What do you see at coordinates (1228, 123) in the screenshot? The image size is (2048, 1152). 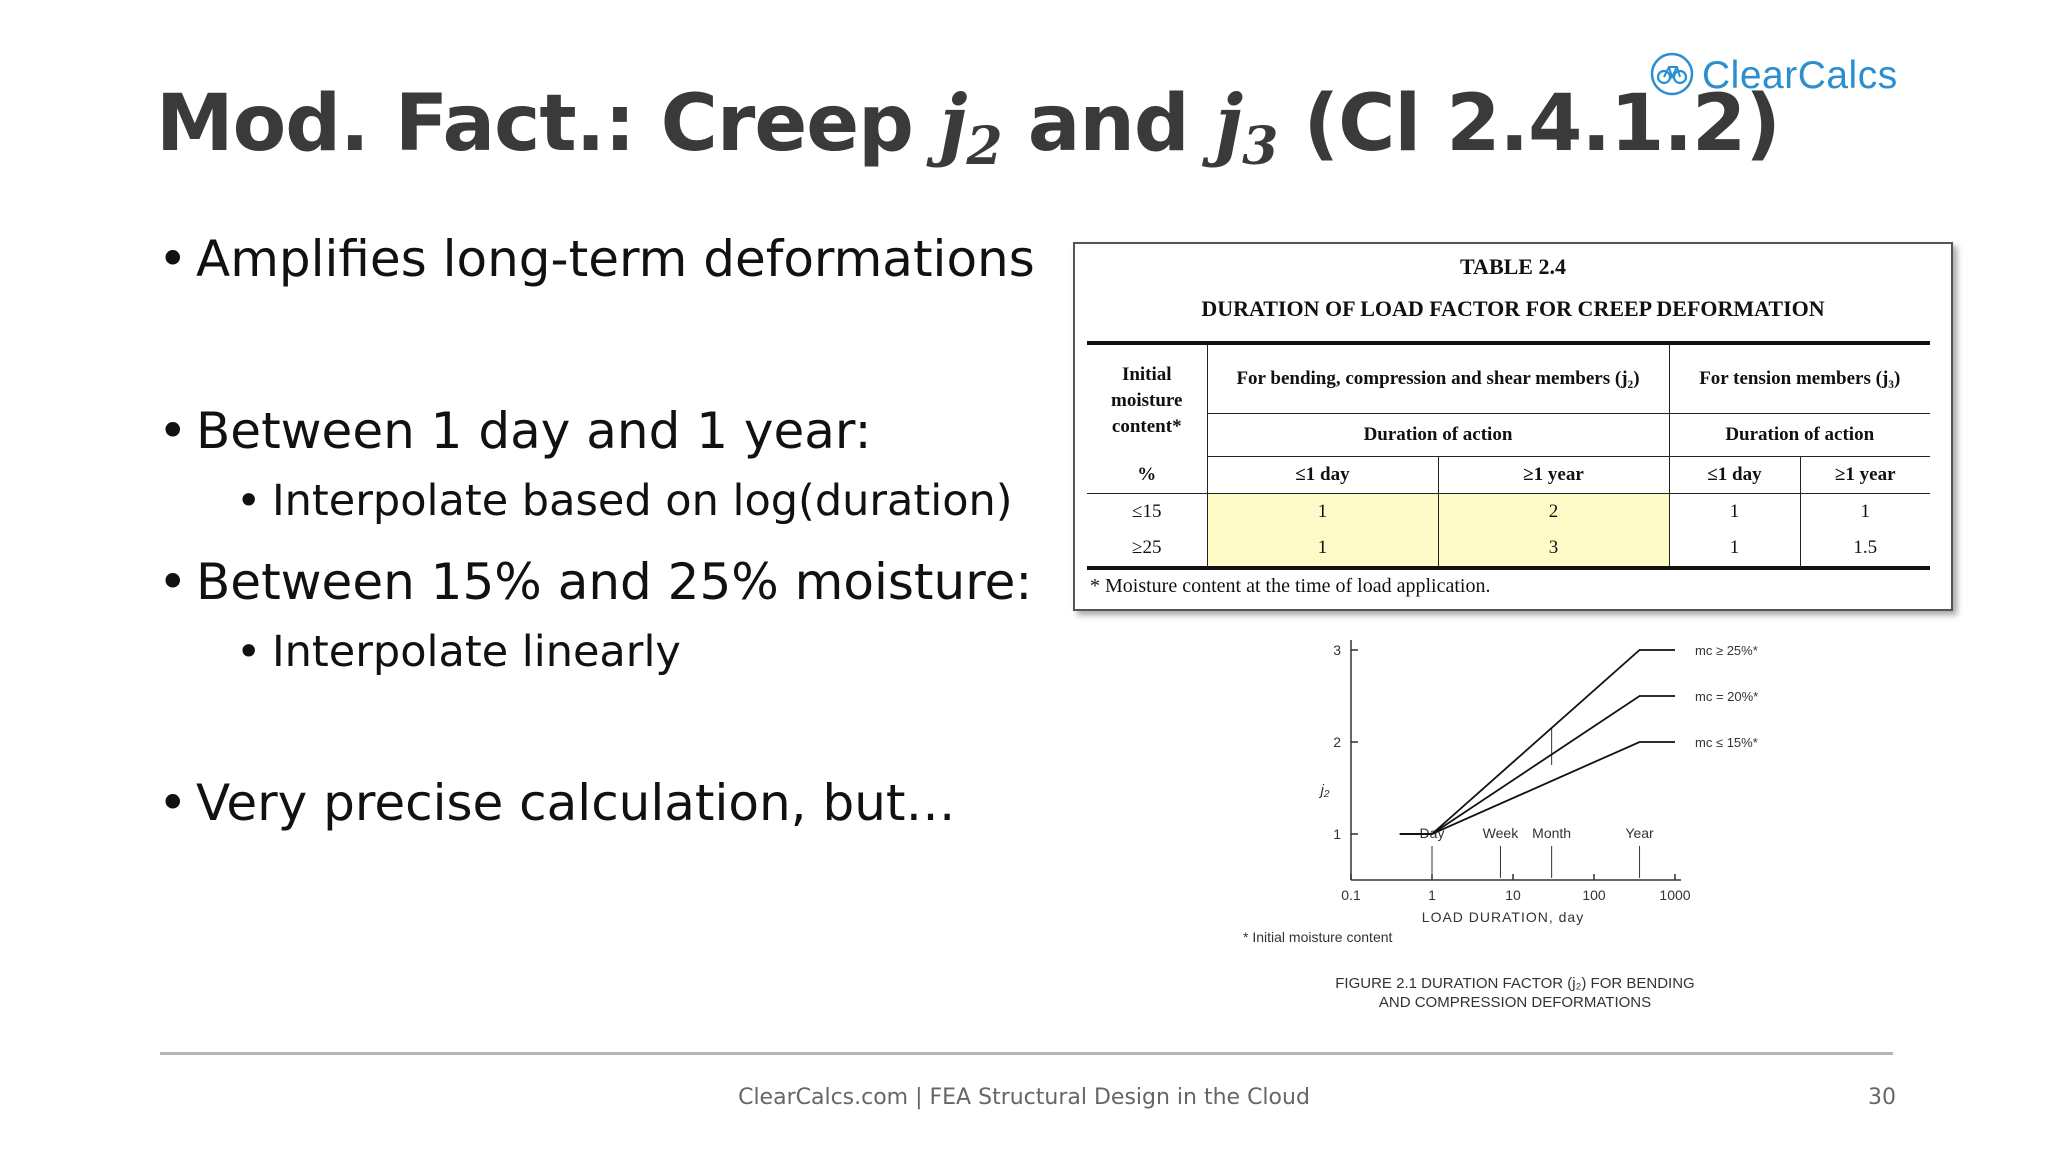 I see `title-var-j3: j` at bounding box center [1228, 123].